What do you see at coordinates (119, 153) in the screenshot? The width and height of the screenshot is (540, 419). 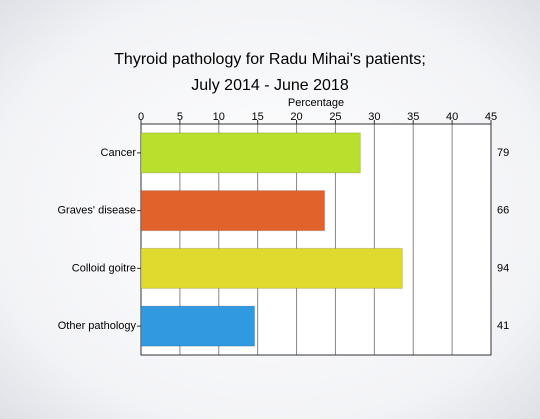 I see `y-tick-label: Cancer` at bounding box center [119, 153].